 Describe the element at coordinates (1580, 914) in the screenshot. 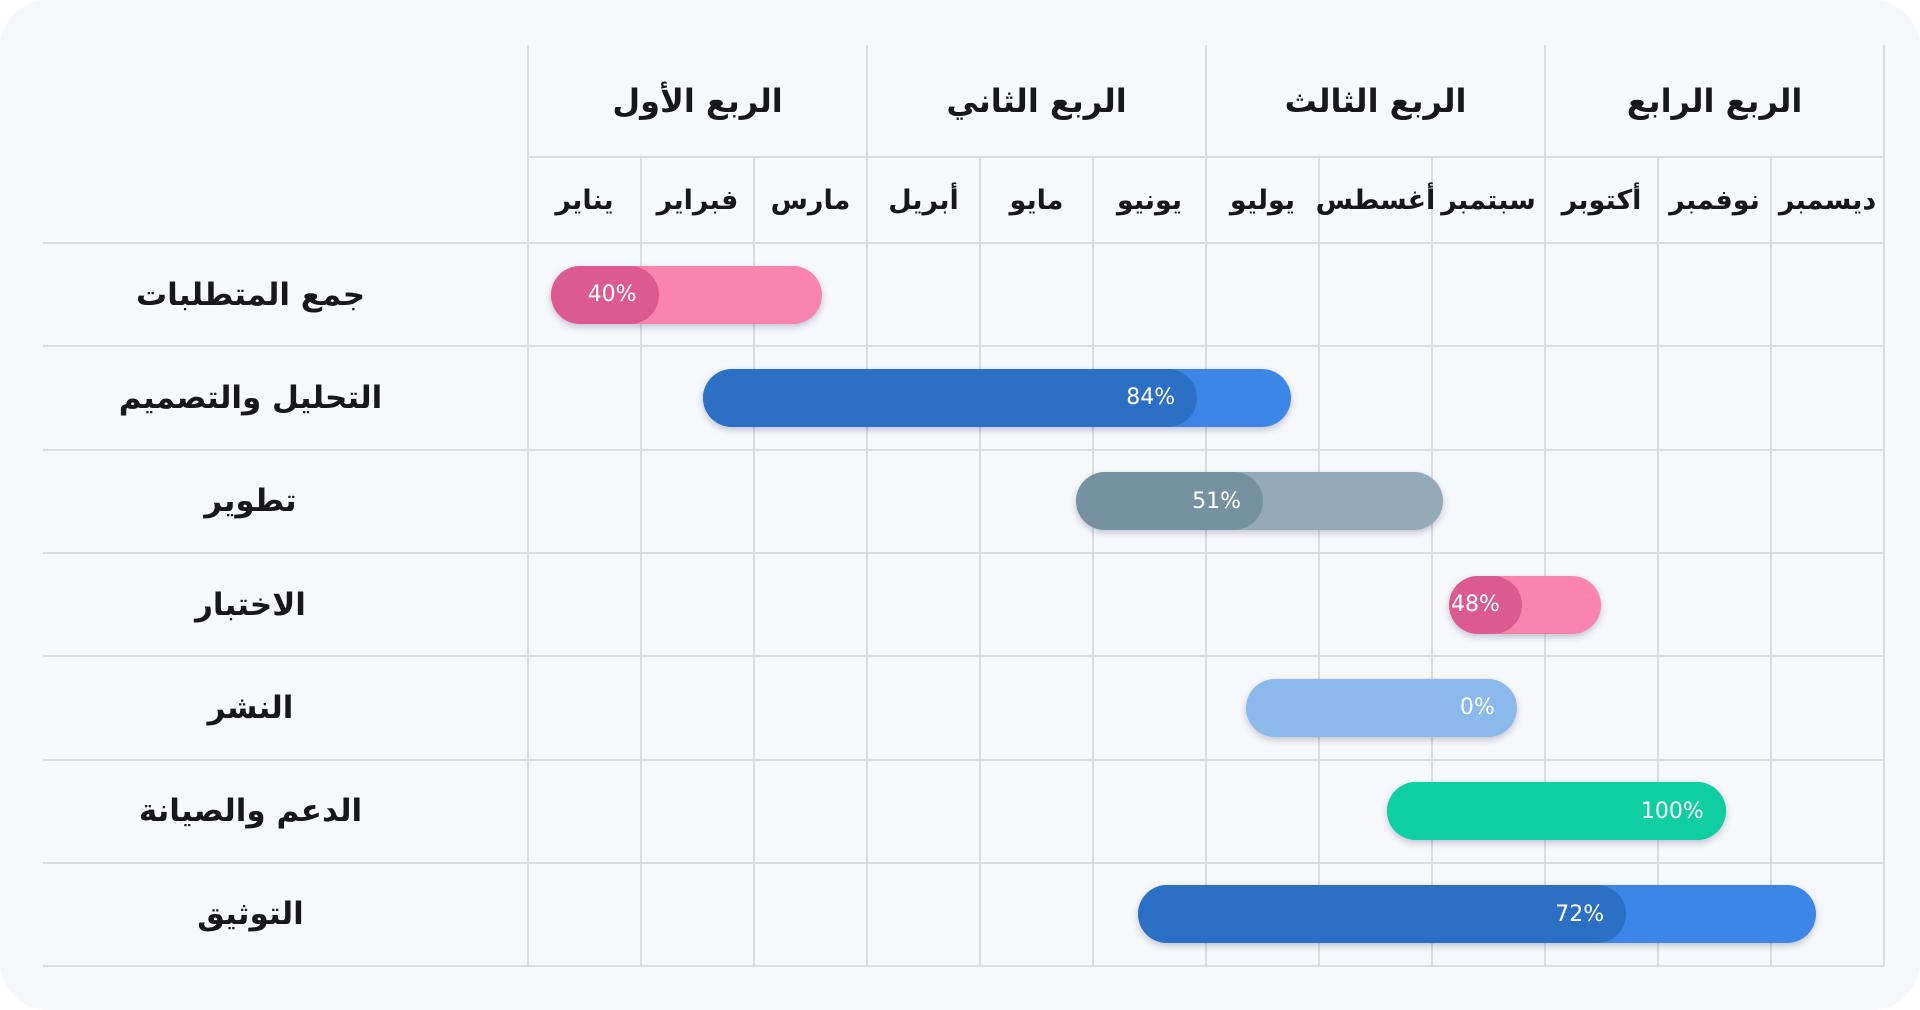

I see `bar-percent-label: 72%` at that location.